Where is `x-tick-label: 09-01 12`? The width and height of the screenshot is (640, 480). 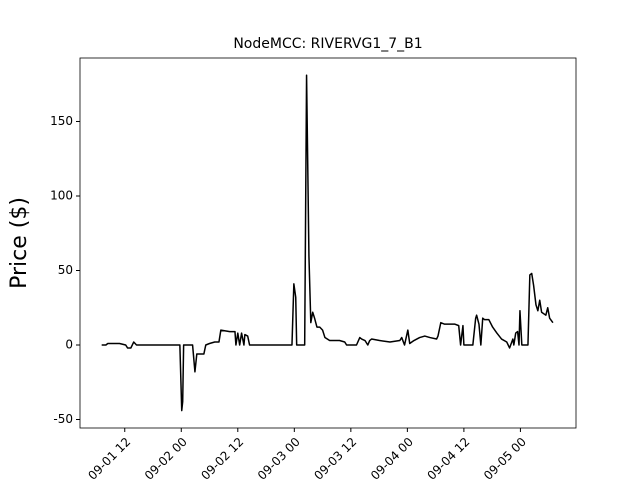
x-tick-label: 09-01 12 is located at coordinates (109, 457).